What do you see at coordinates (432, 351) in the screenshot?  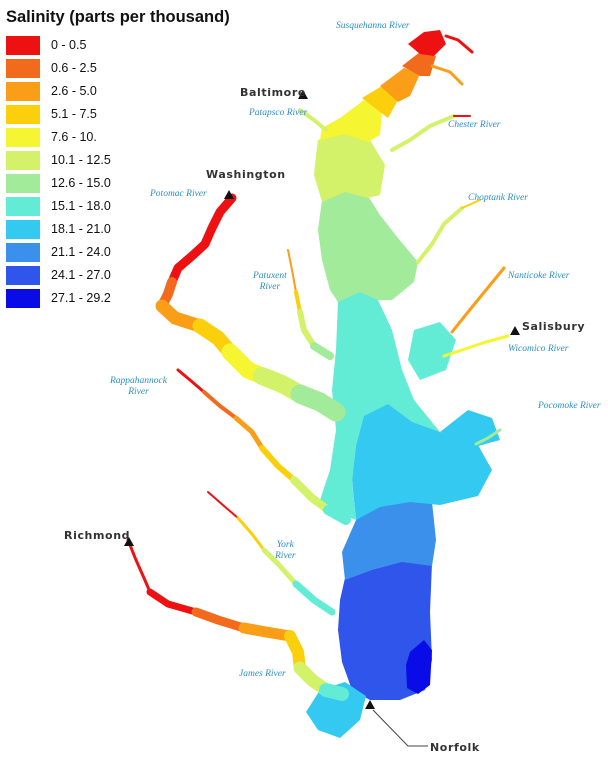 I see `eastern-shore-inlets` at bounding box center [432, 351].